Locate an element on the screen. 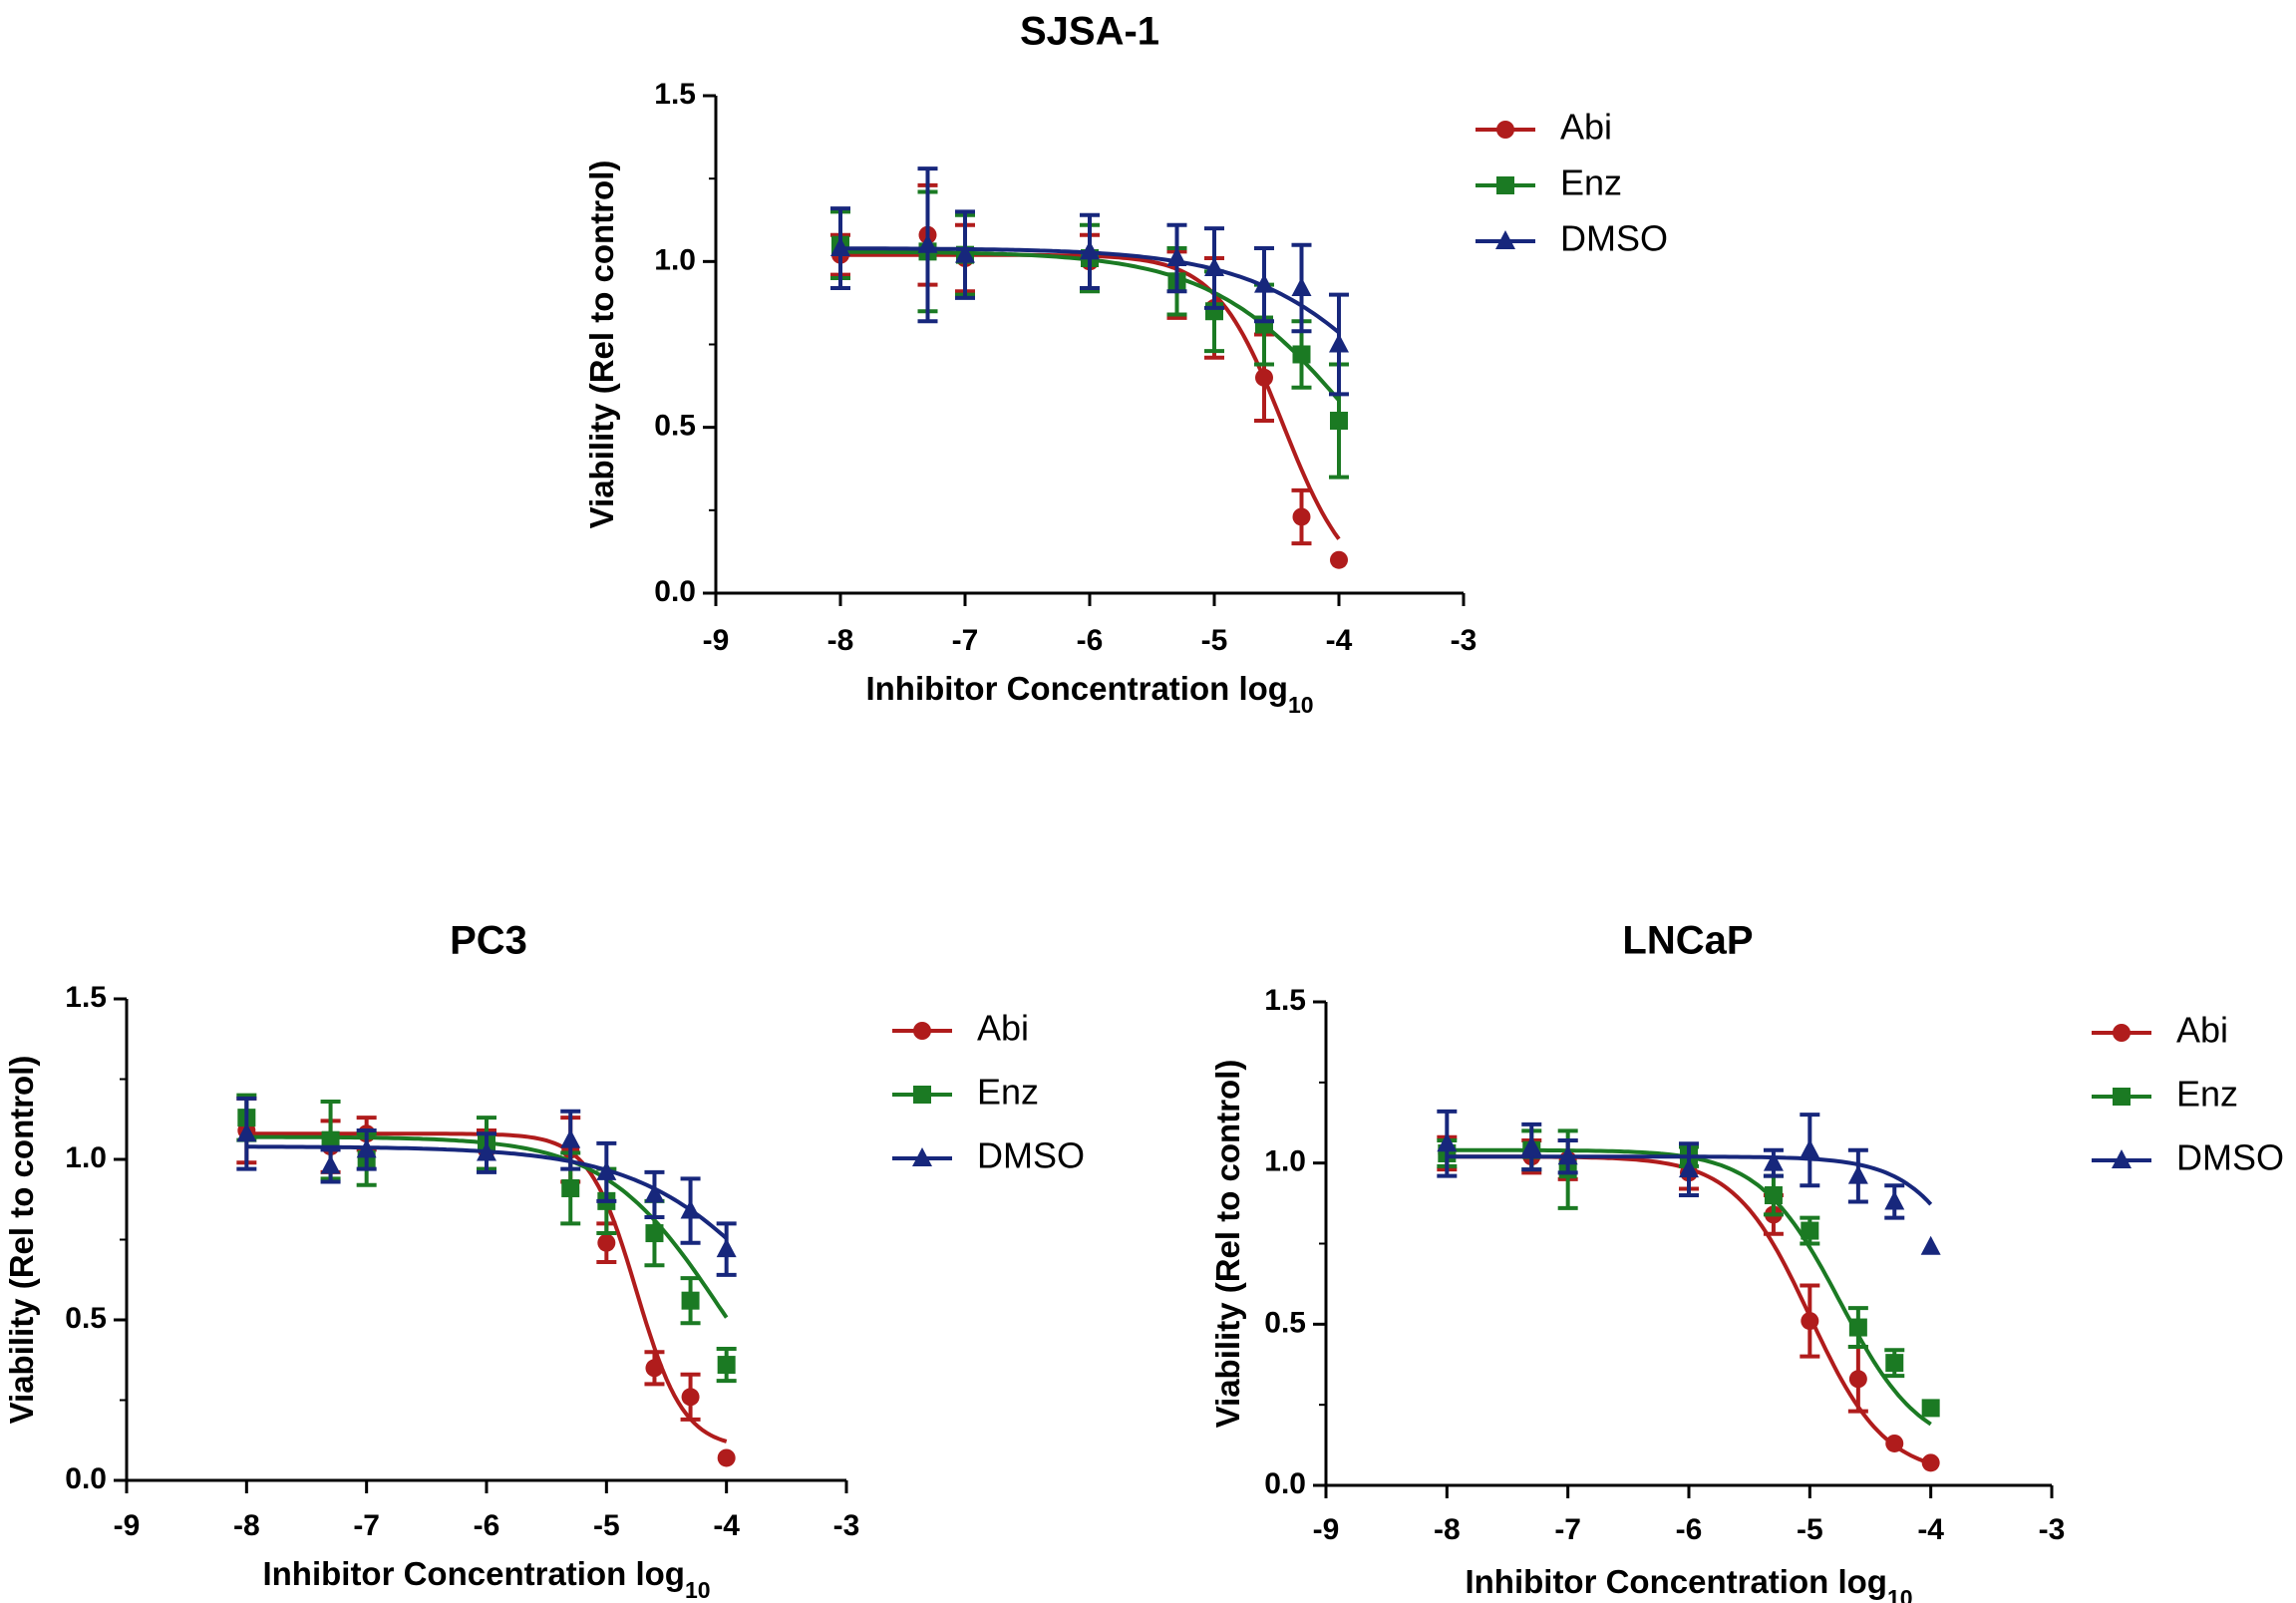  x-tick-label: -3 is located at coordinates (1464, 640).